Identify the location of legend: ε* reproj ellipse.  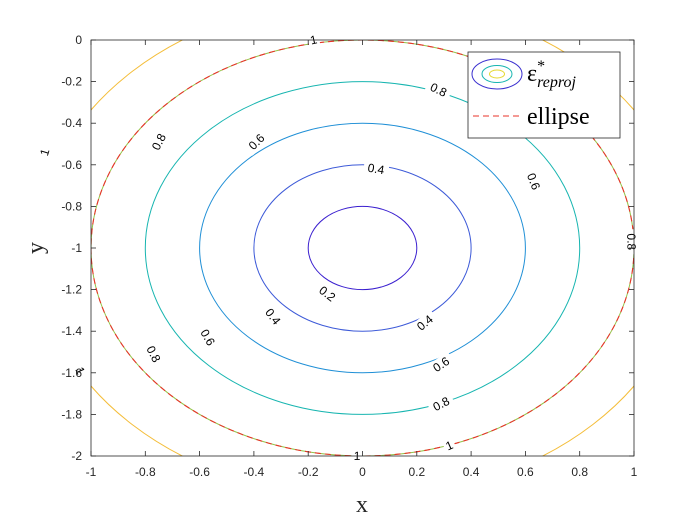
(544, 95).